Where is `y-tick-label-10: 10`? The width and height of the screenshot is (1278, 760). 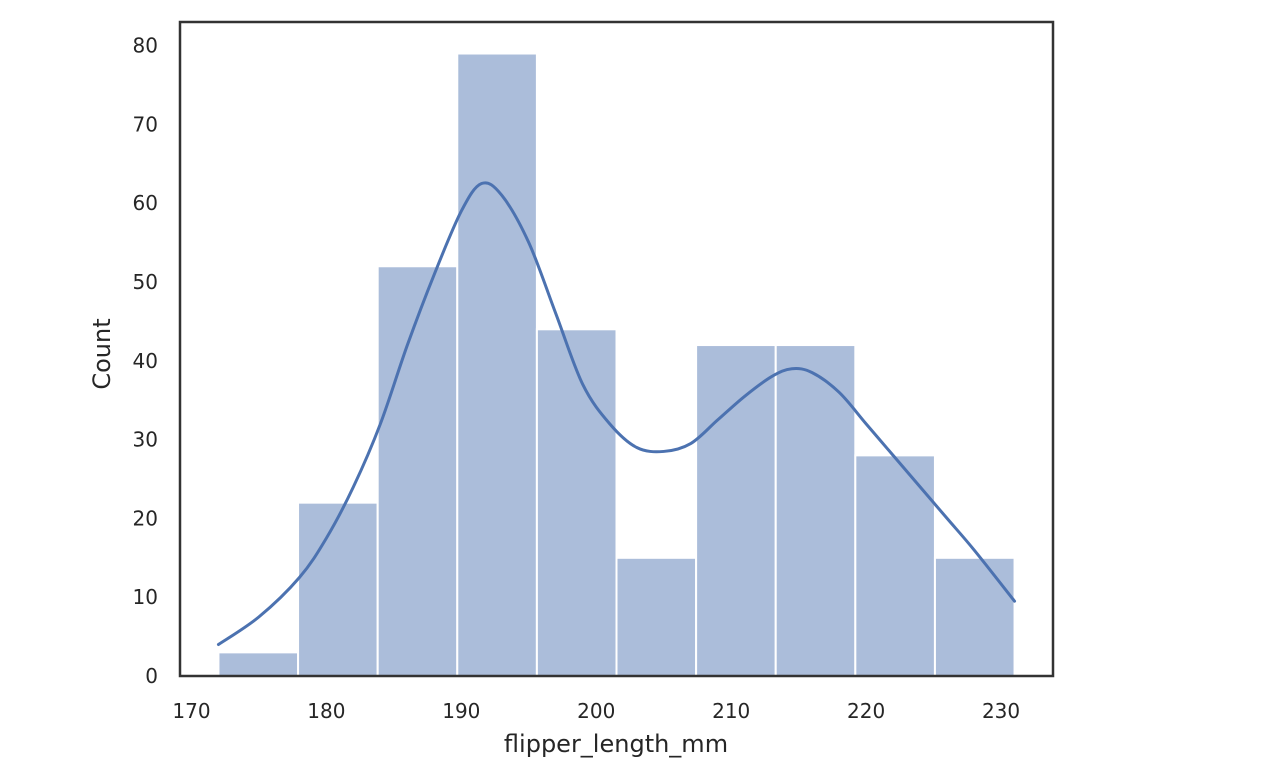
y-tick-label-10: 10 is located at coordinates (145, 597).